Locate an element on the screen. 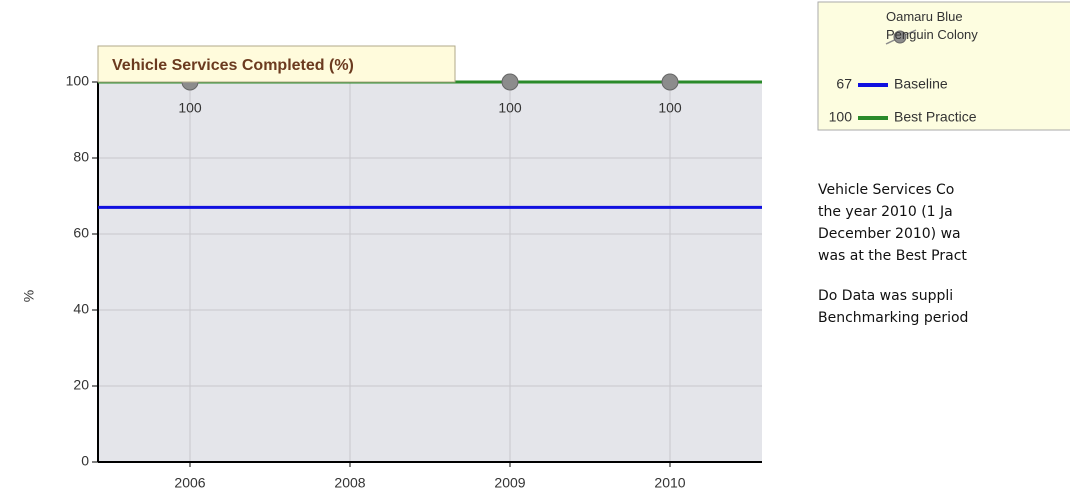  title-tab is located at coordinates (276, 64).